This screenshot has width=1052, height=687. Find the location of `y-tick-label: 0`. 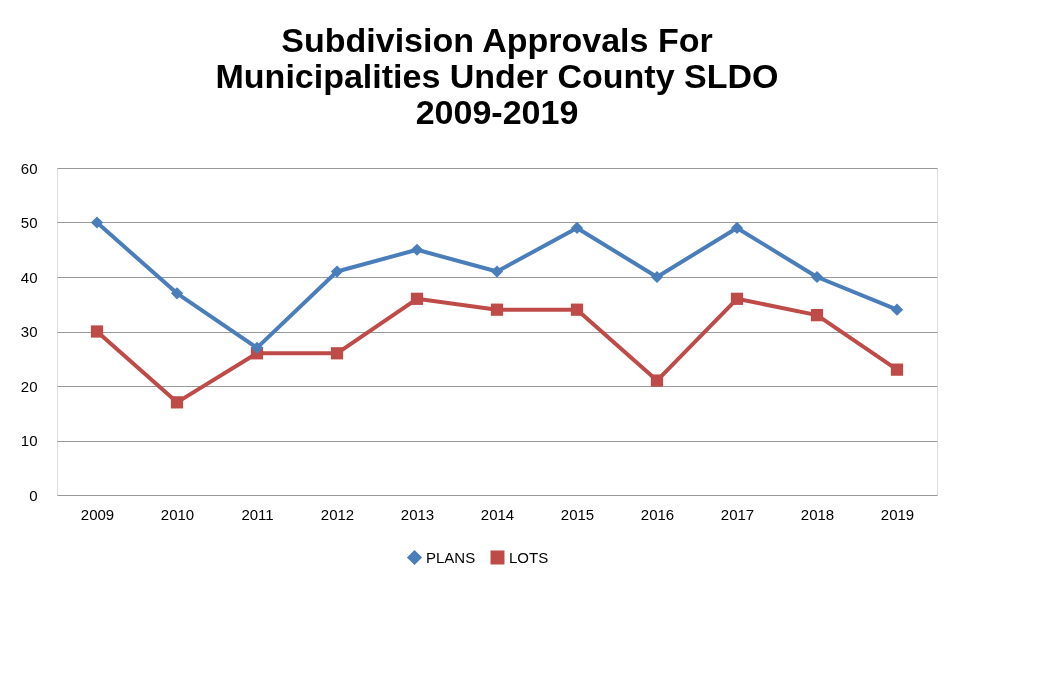

y-tick-label: 0 is located at coordinates (33, 495).